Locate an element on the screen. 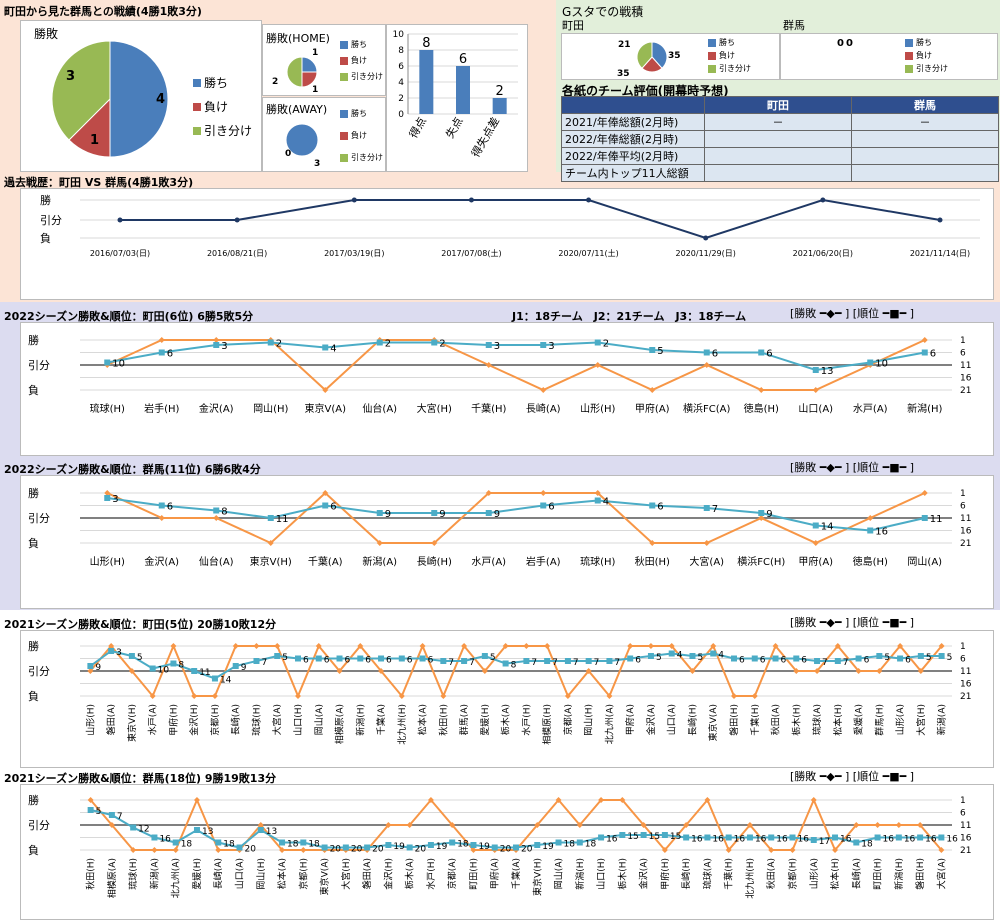  season-x-label: 仙台(A) is located at coordinates (379, 408).